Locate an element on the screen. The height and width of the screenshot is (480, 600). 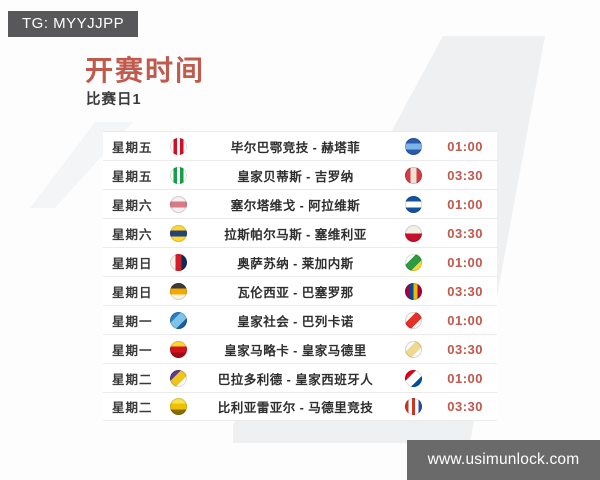
table-row: 星期二 比利亚雷亚尔 - 马德里竞技 03:30 is located at coordinates (300, 406).